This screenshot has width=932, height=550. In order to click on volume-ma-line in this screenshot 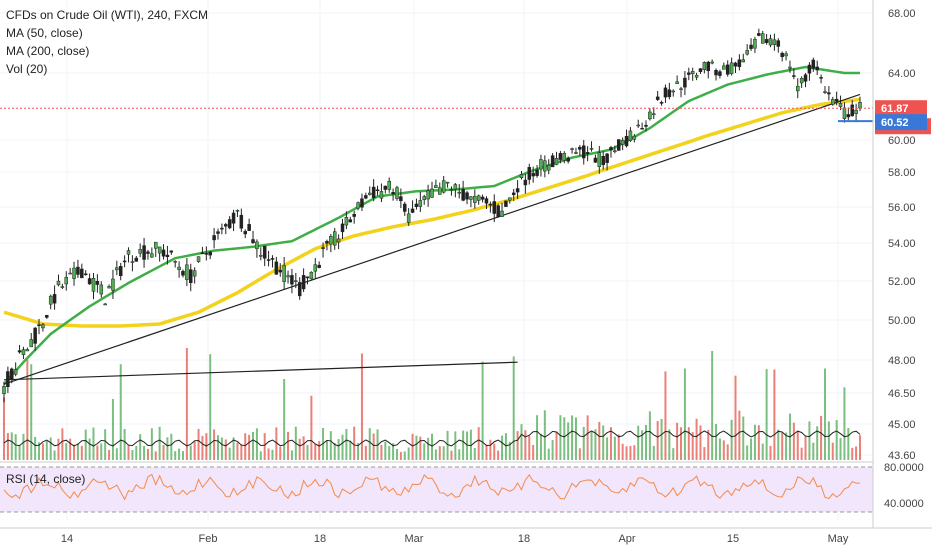, I will do `click(432, 438)`.